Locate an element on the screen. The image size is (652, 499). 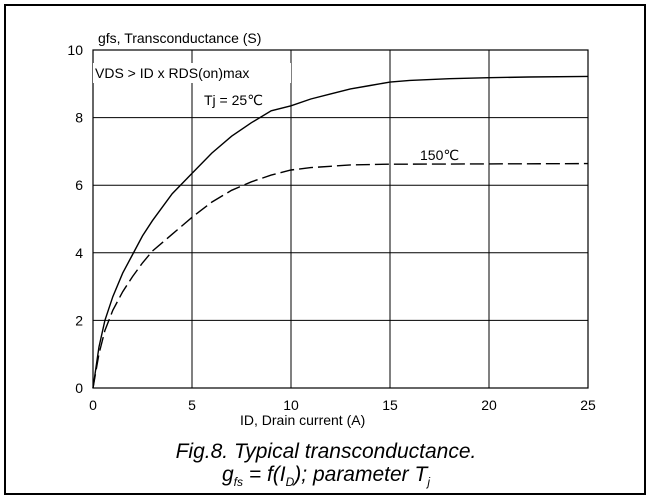
y-tick-label: 2 is located at coordinates (79, 320).